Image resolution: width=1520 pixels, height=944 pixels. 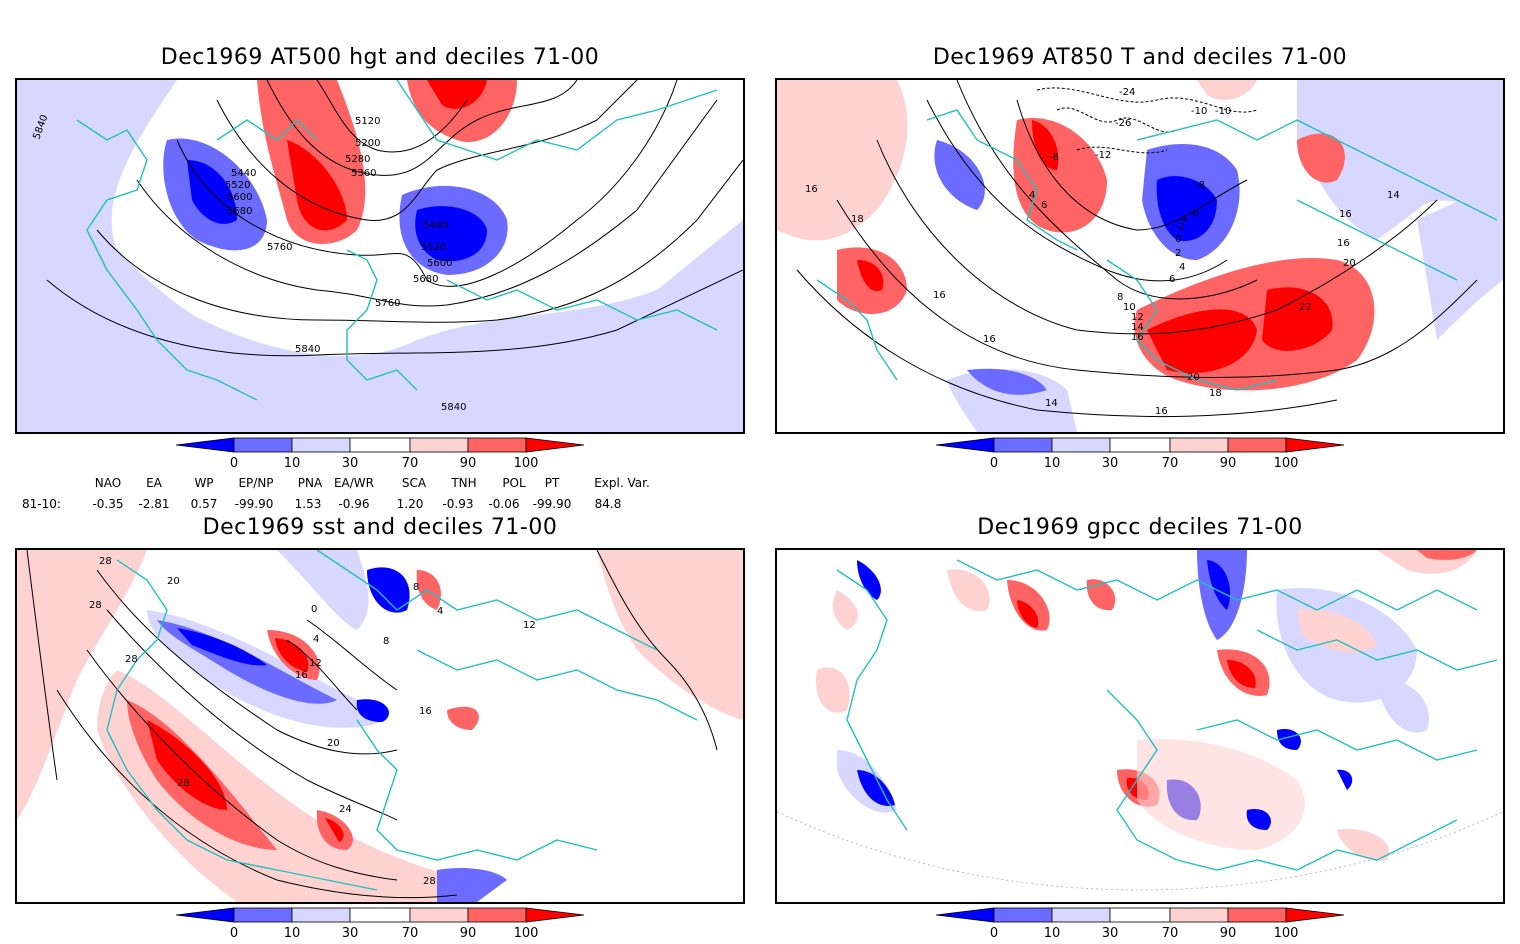 I want to click on index-value: -0.35, so click(x=107, y=504).